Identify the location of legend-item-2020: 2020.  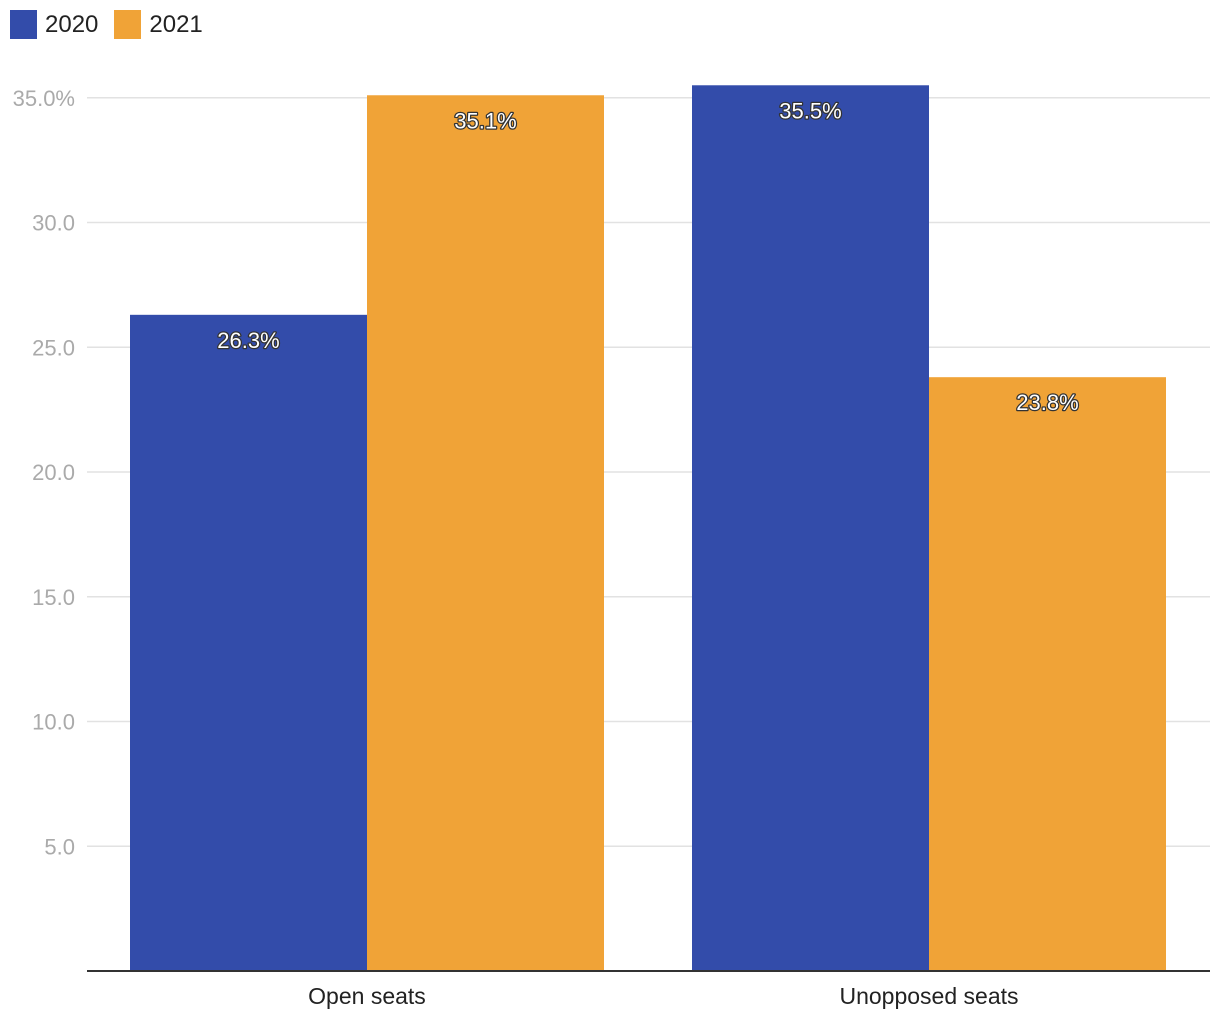
(54, 24).